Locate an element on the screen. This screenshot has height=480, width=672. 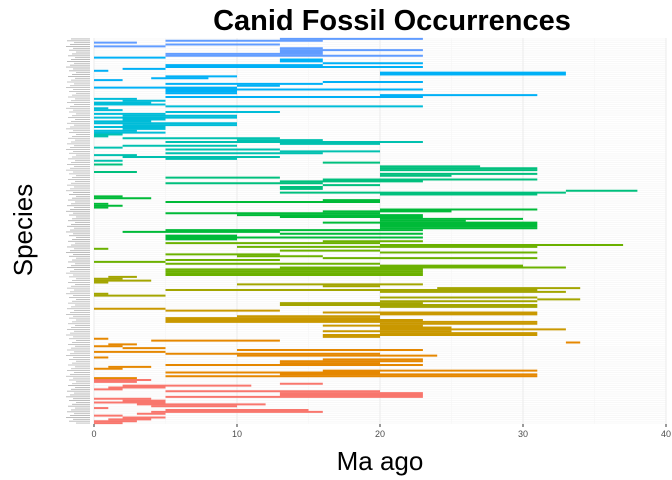
x-tick-label: 10 is located at coordinates (237, 434).